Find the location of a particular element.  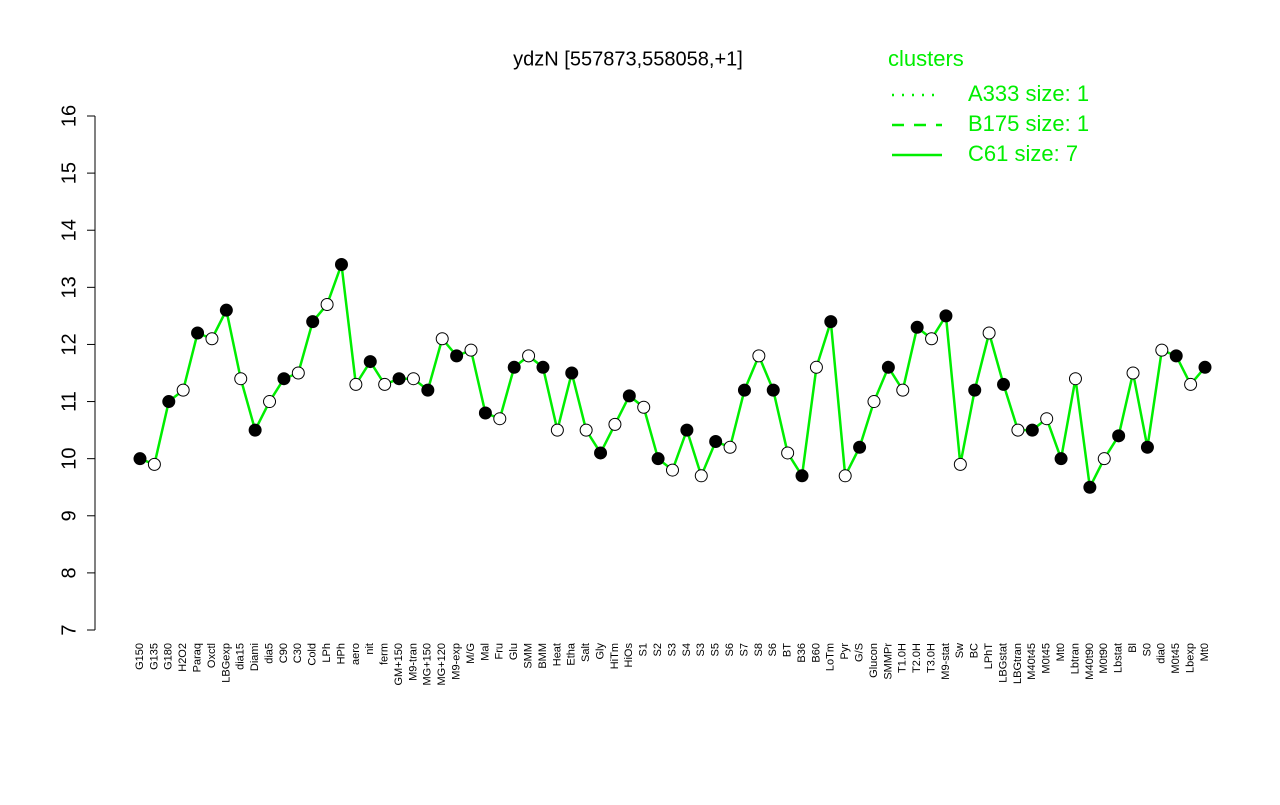

x-tick-label: Mal is located at coordinates (485, 652).